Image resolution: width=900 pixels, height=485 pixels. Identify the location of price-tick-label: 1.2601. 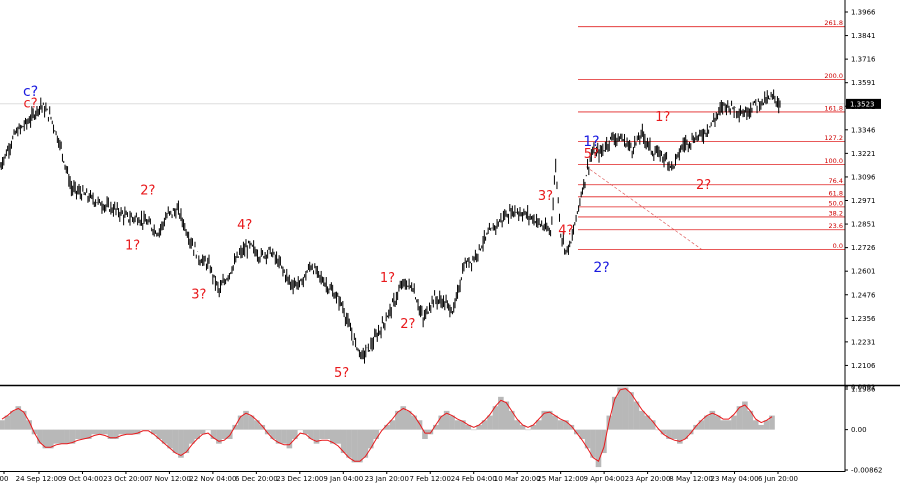
(863, 272).